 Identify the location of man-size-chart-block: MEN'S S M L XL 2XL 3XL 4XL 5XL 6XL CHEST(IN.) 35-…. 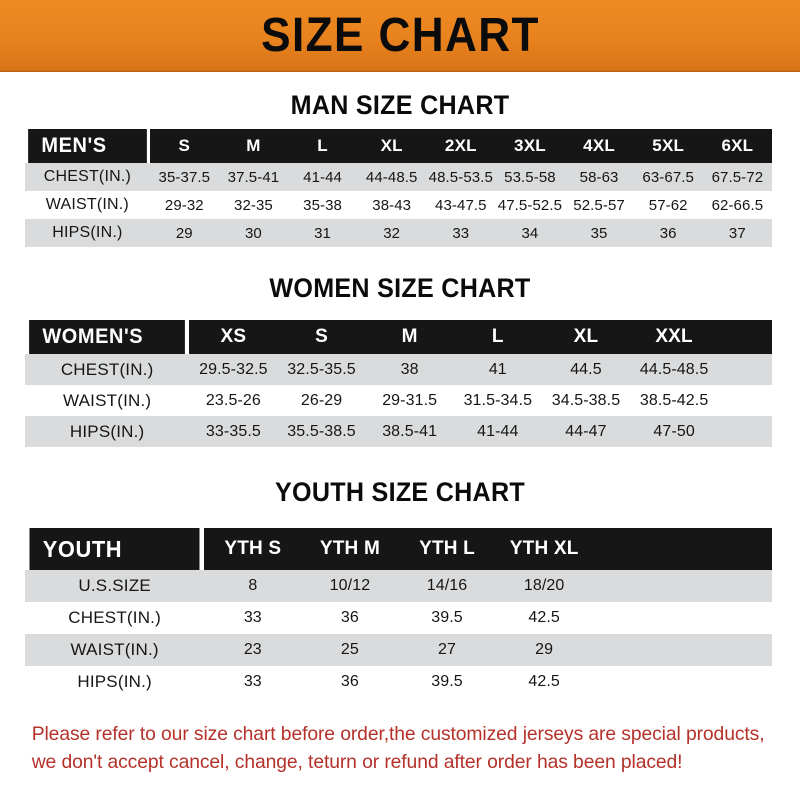
(400, 188).